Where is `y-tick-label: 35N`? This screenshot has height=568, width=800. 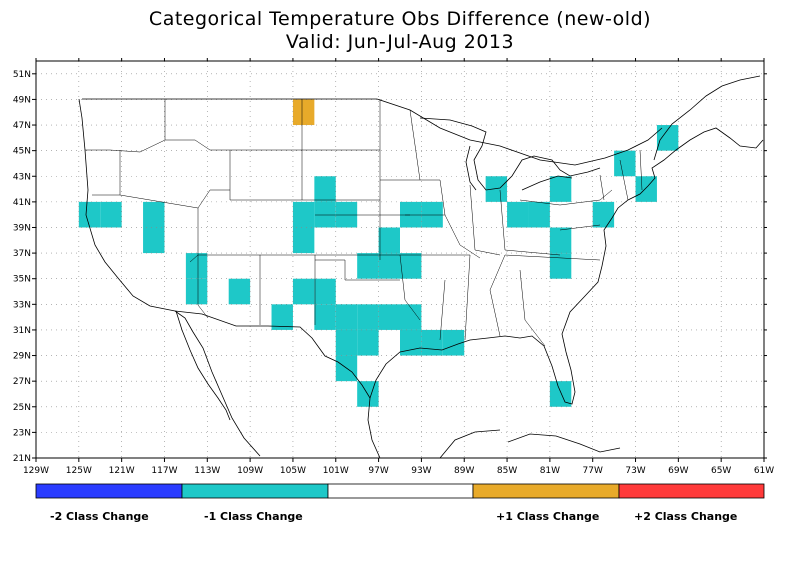
y-tick-label: 35N is located at coordinates (22, 280).